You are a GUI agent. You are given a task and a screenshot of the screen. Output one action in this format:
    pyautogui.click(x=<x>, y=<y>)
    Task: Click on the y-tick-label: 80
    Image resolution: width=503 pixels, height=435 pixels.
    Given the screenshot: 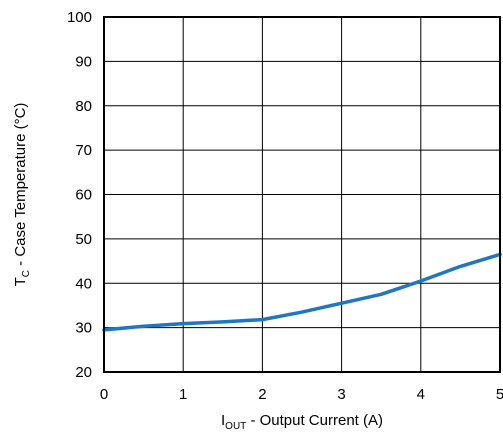 What is the action you would take?
    pyautogui.click(x=83, y=106)
    